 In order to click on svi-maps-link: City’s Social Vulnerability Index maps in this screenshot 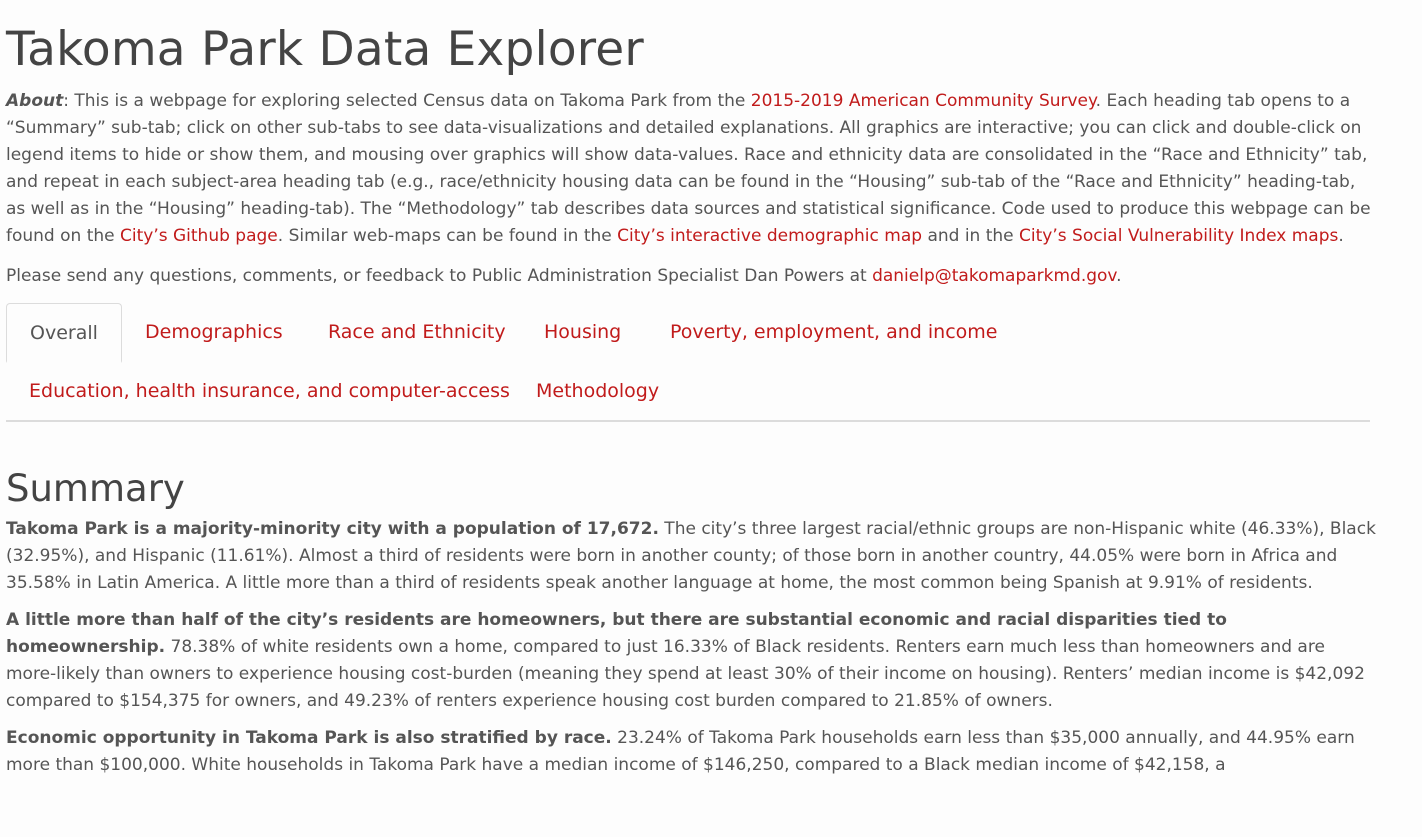, I will do `click(1179, 236)`.